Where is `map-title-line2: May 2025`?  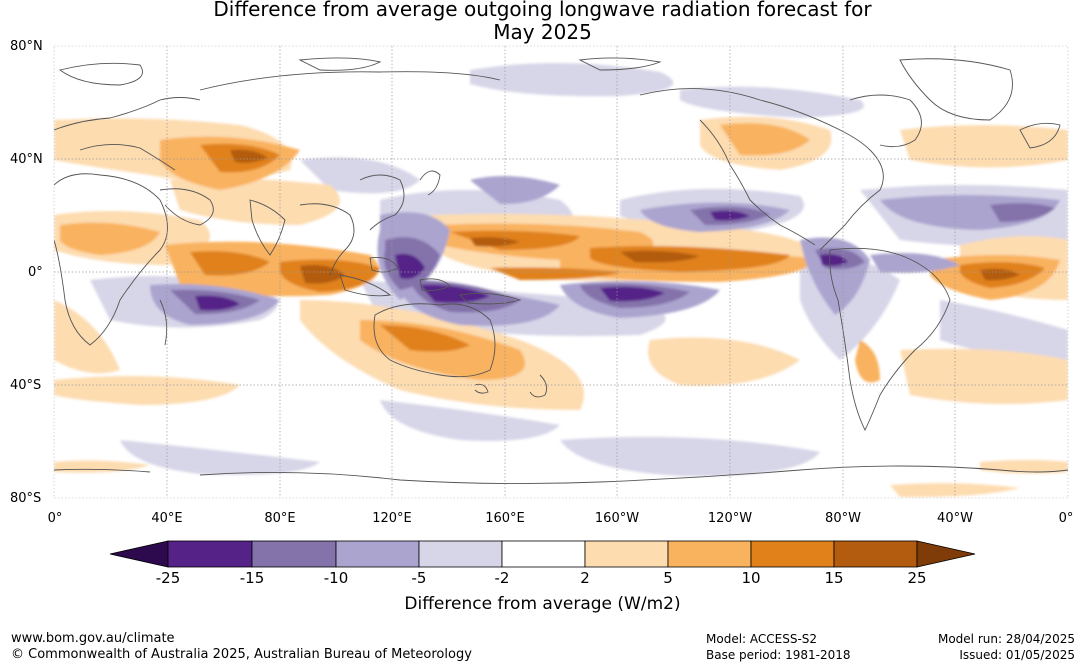
map-title-line2: May 2025 is located at coordinates (542, 32).